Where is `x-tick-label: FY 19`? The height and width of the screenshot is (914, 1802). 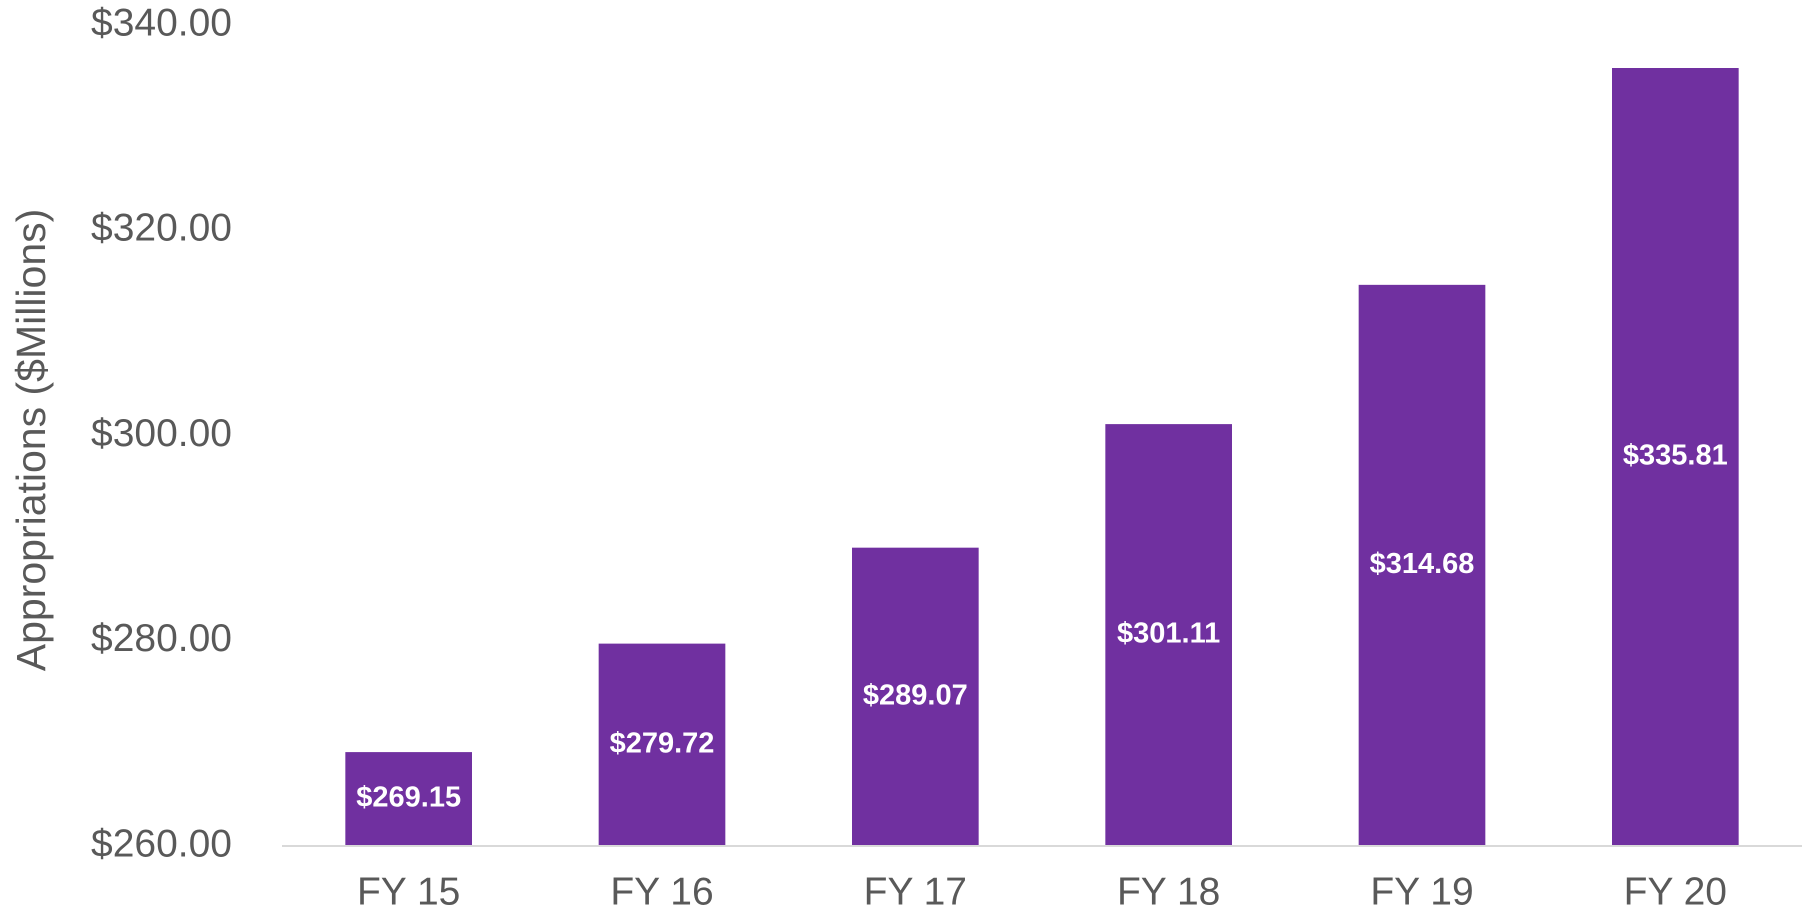 x-tick-label: FY 19 is located at coordinates (1421, 891).